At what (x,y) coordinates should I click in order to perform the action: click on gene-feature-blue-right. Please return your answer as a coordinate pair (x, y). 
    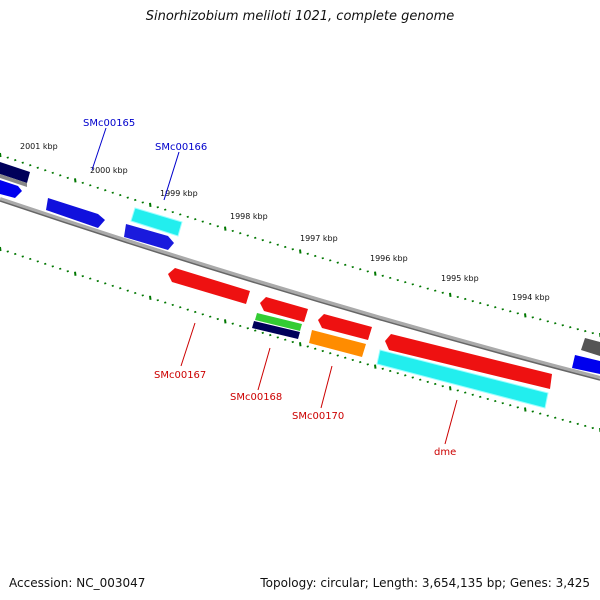
    Looking at the image, I should click on (586, 364).